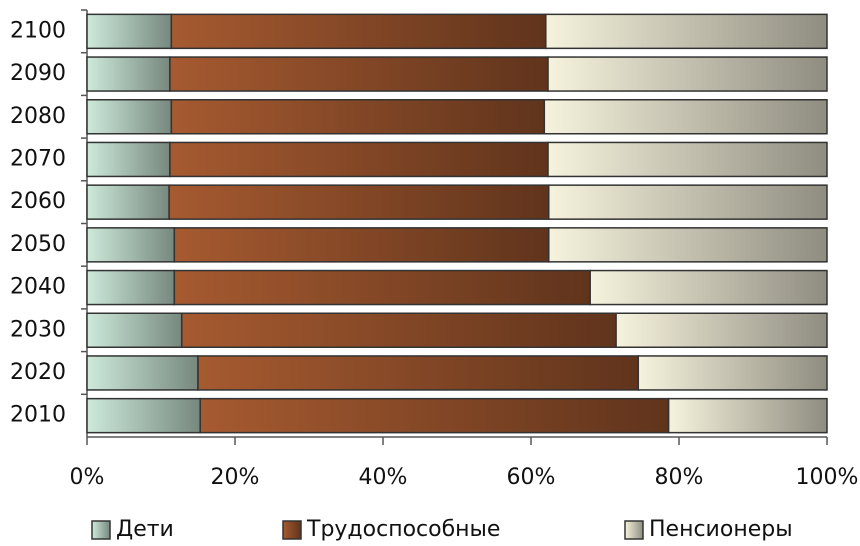 The height and width of the screenshot is (546, 860). I want to click on y-tick-label: 2040, so click(38, 287).